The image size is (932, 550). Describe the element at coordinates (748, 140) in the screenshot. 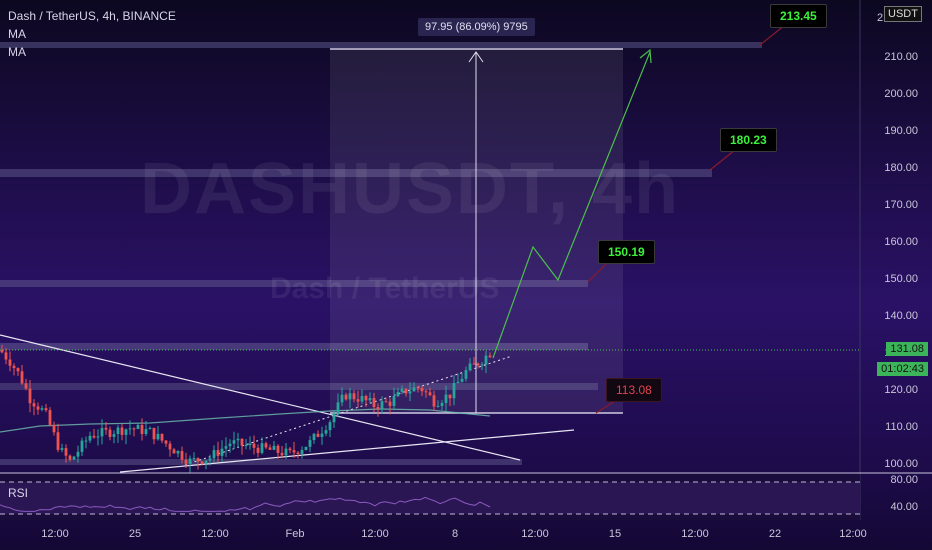

I see `target-label-t2: 180.23` at that location.